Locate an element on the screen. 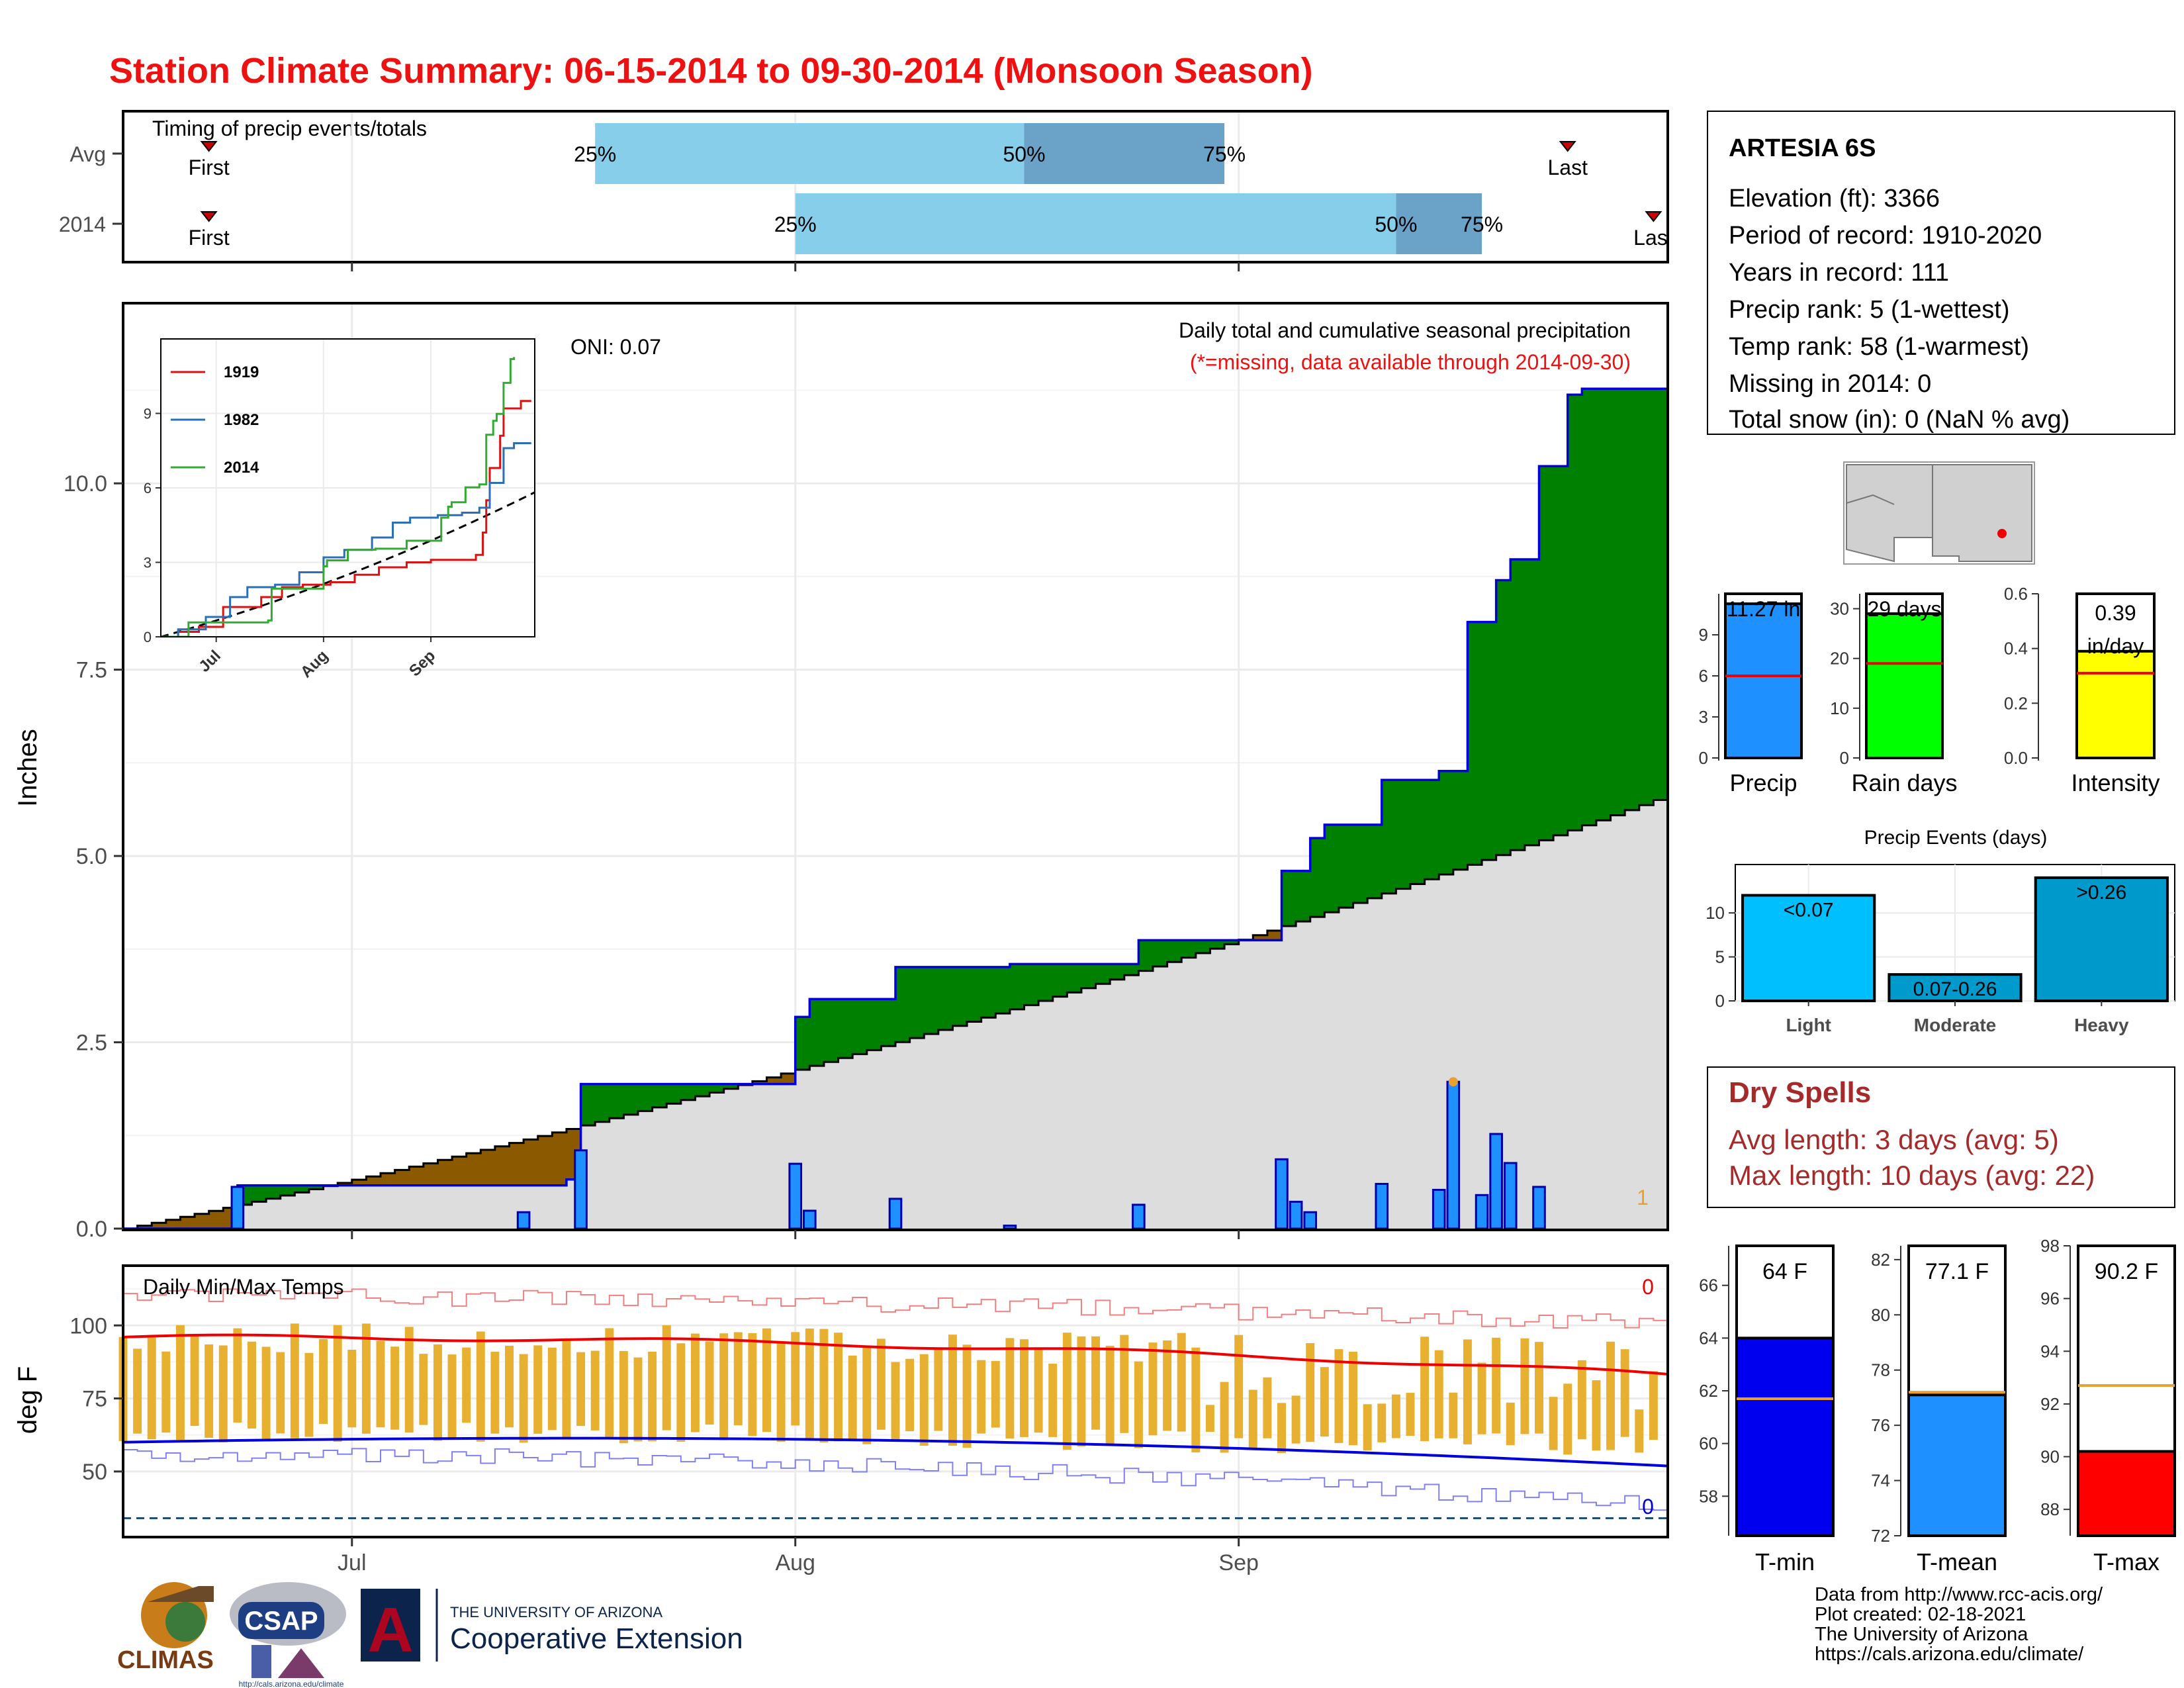 The image size is (2184, 1688). temp-summary-tick-label: 66 is located at coordinates (1709, 1285).